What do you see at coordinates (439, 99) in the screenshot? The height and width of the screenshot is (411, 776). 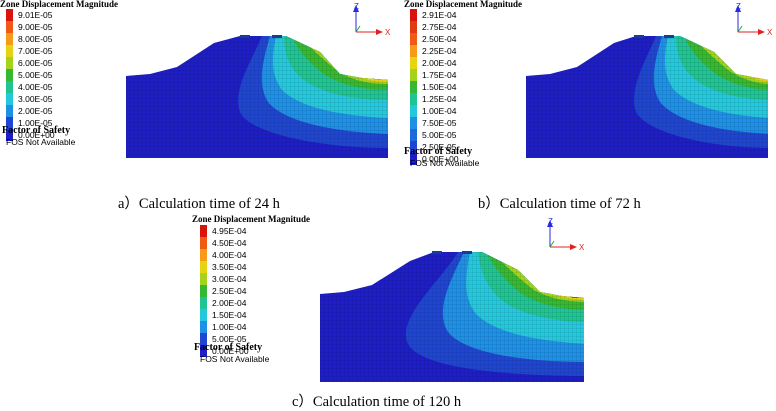 I see `legend-label: 1.25E-04` at bounding box center [439, 99].